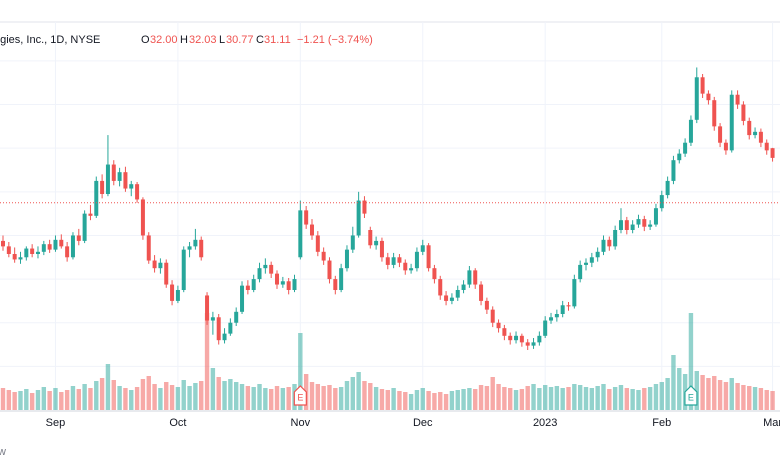 The width and height of the screenshot is (780, 470). Describe the element at coordinates (545, 423) in the screenshot. I see `x-tick-label: 2023` at that location.